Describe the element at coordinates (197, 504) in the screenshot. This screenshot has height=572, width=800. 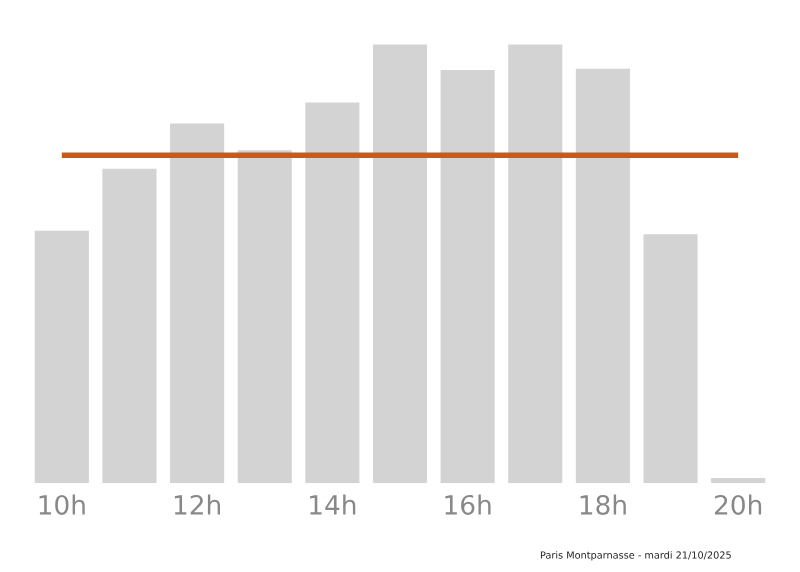
I see `x-tick-label: 12h` at that location.